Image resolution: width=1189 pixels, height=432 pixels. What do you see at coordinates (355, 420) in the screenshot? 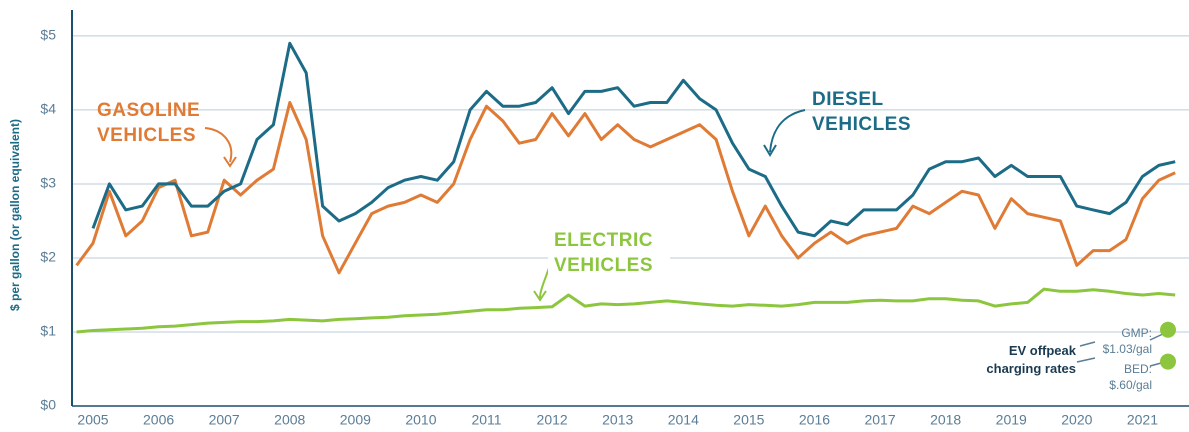
I see `x-tick-label: 2009` at bounding box center [355, 420].